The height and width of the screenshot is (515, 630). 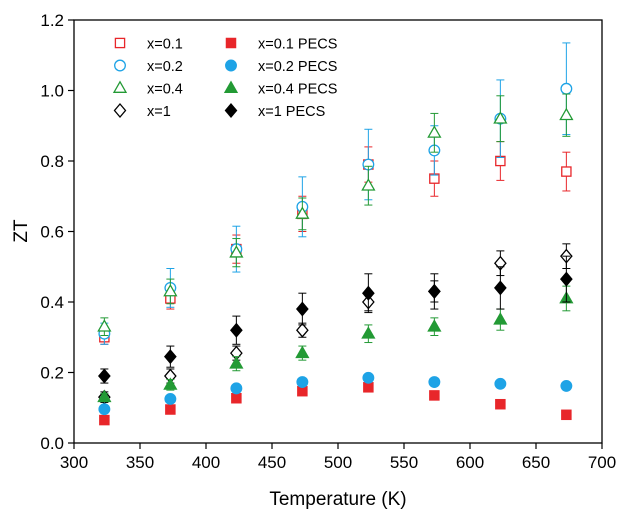 What do you see at coordinates (52, 443) in the screenshot?
I see `y-tick-label: 0.0` at bounding box center [52, 443].